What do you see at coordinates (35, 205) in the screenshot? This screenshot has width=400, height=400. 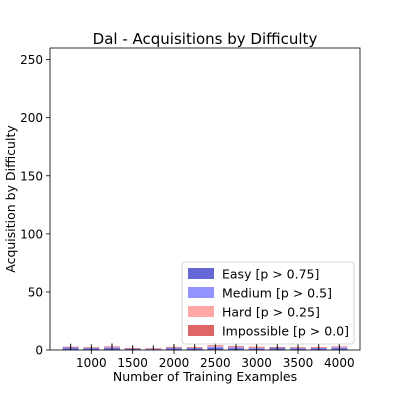 I see `y-axis-ticks: 0 50 100 150 200 250` at bounding box center [35, 205].